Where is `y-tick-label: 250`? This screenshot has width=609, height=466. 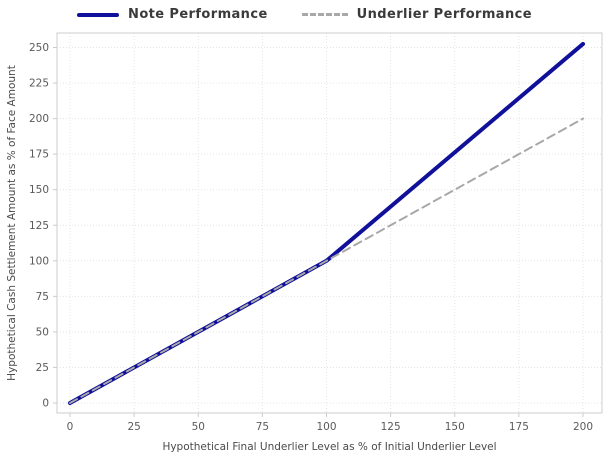 y-tick-label: 250 is located at coordinates (39, 48).